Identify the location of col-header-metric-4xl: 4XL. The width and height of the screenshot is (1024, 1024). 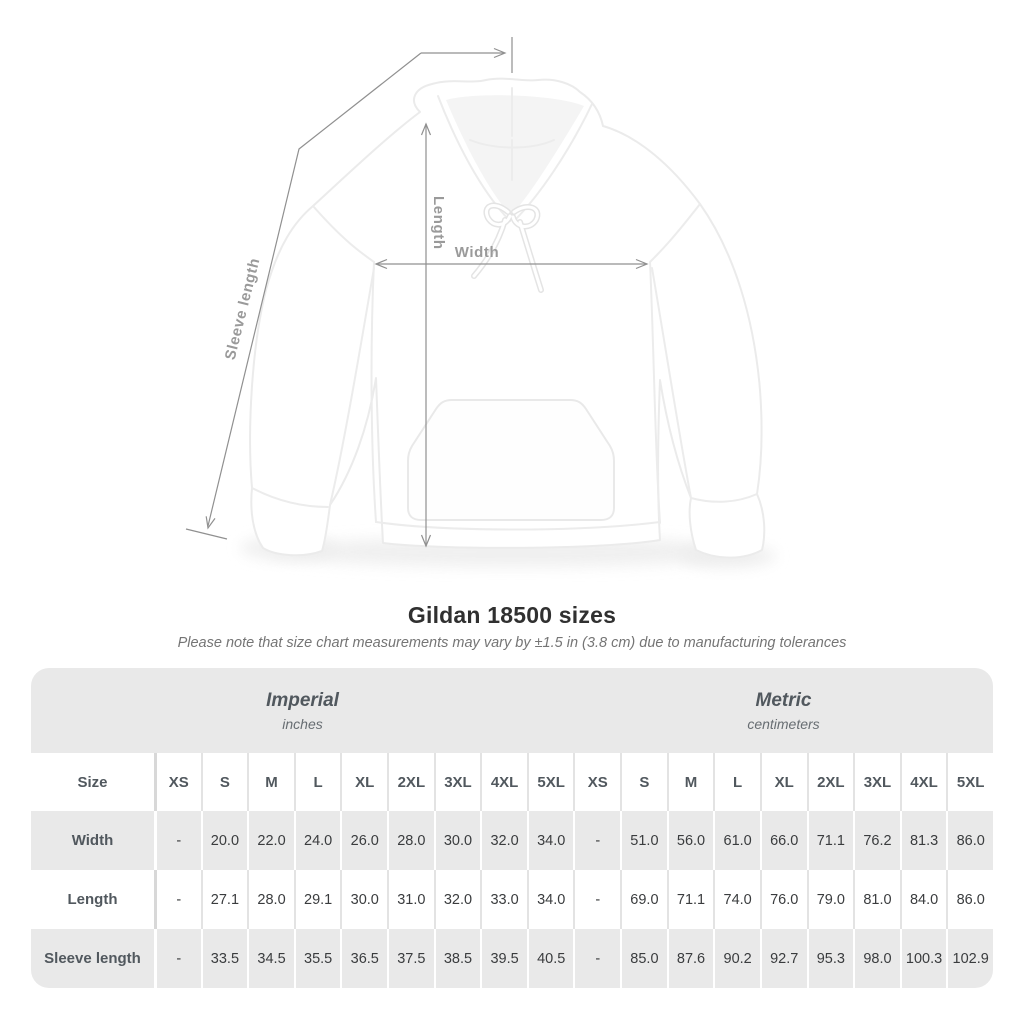
(923, 782).